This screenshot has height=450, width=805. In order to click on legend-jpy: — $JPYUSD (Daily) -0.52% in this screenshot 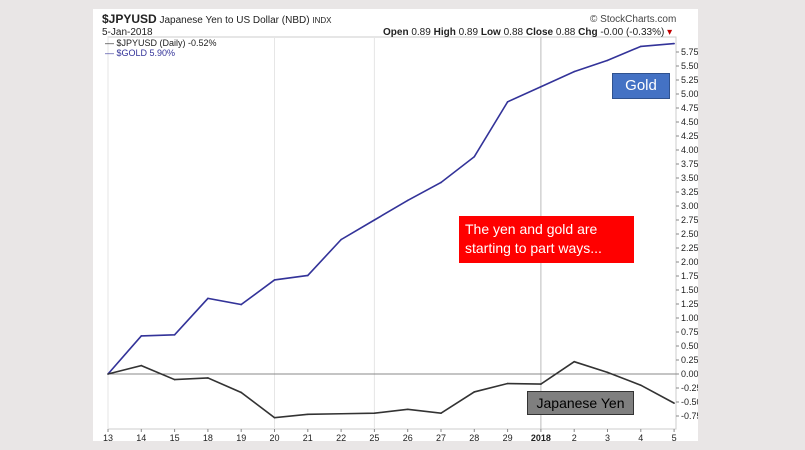, I will do `click(161, 43)`.